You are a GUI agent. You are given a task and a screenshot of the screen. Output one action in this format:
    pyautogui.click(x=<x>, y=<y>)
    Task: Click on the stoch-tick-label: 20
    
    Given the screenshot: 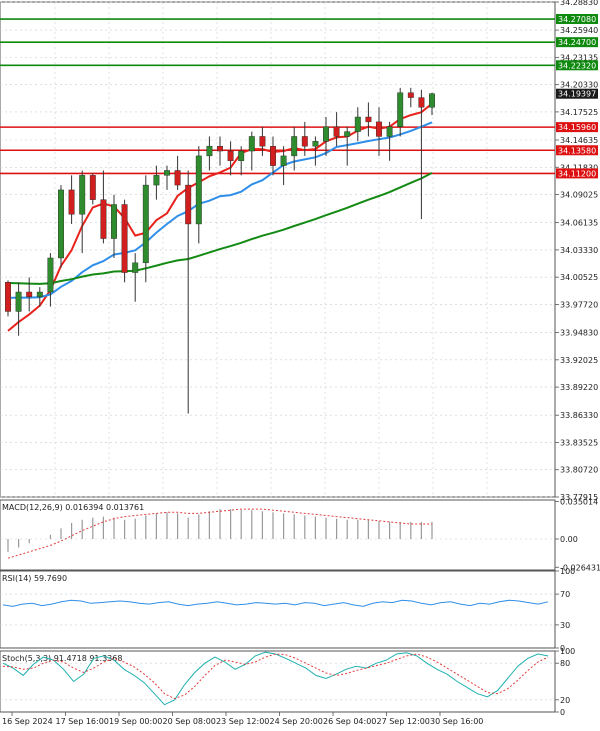 What is the action you would take?
    pyautogui.click(x=565, y=700)
    